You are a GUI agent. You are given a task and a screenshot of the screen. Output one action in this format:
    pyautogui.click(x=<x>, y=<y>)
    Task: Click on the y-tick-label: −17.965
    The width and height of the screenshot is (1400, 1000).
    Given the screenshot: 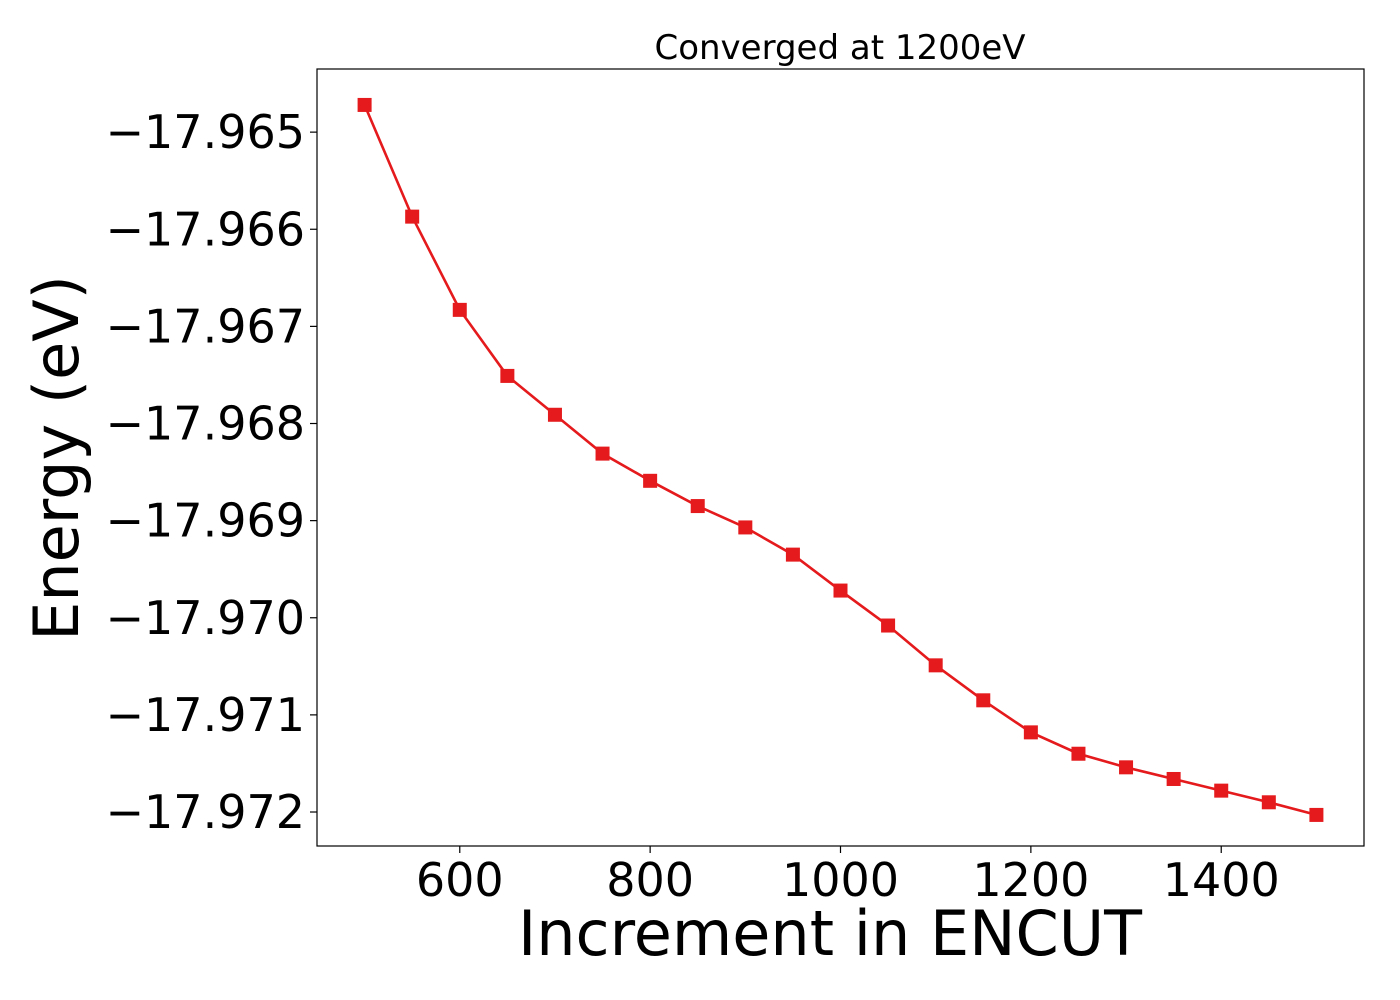 What is the action you would take?
    pyautogui.click(x=206, y=132)
    